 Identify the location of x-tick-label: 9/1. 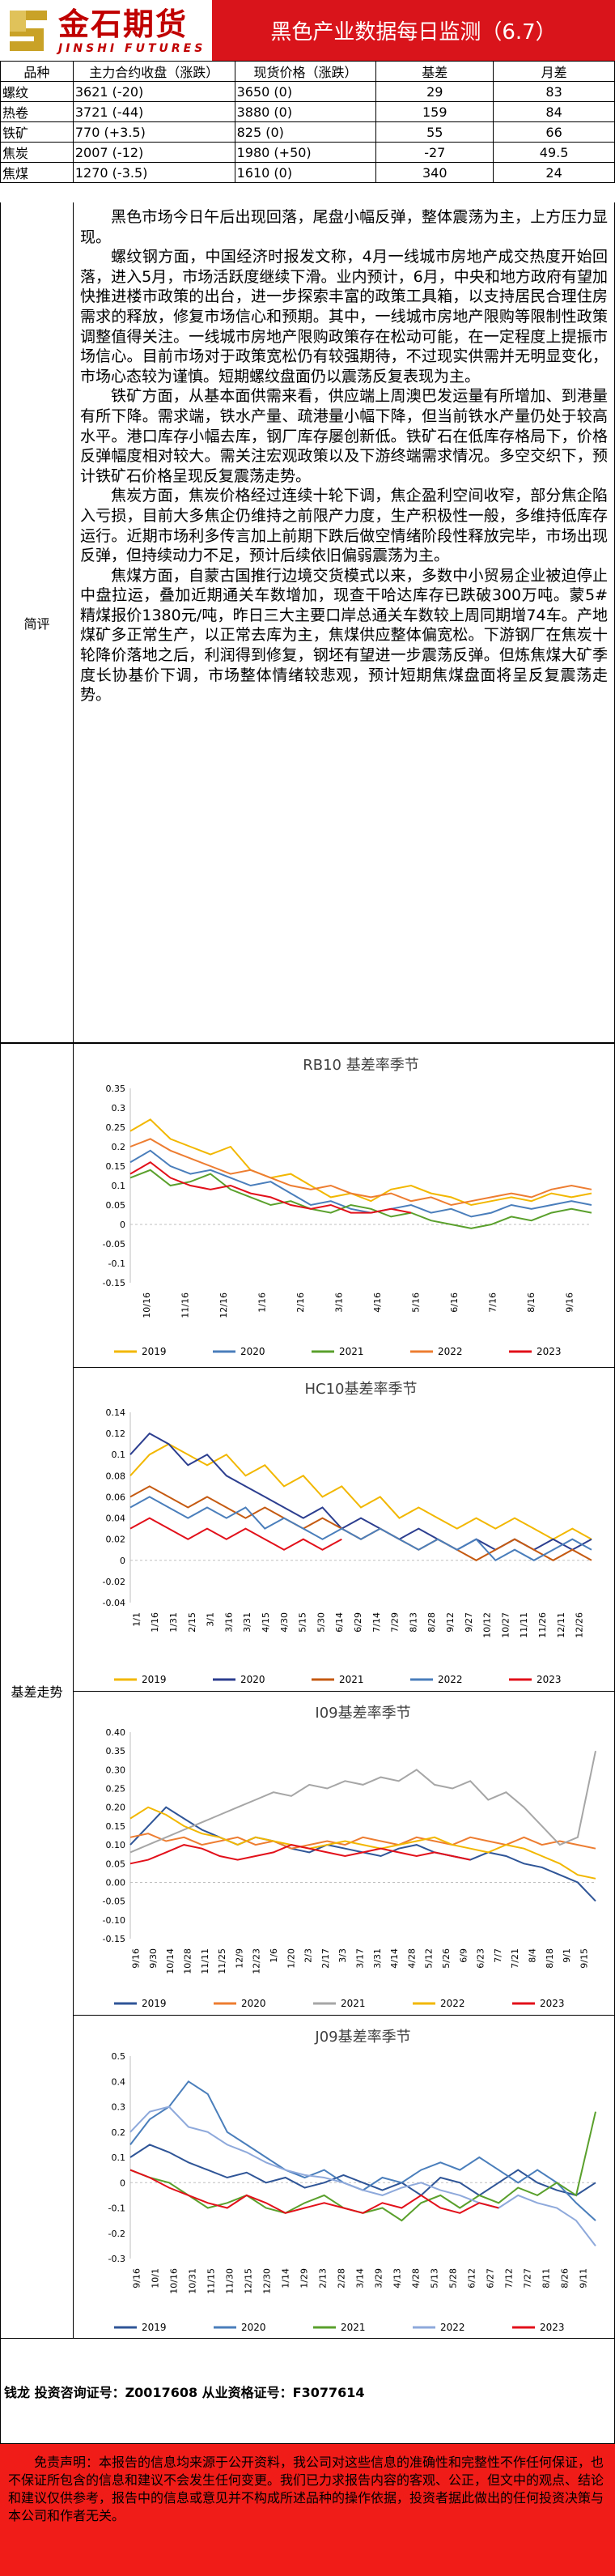
(567, 1955).